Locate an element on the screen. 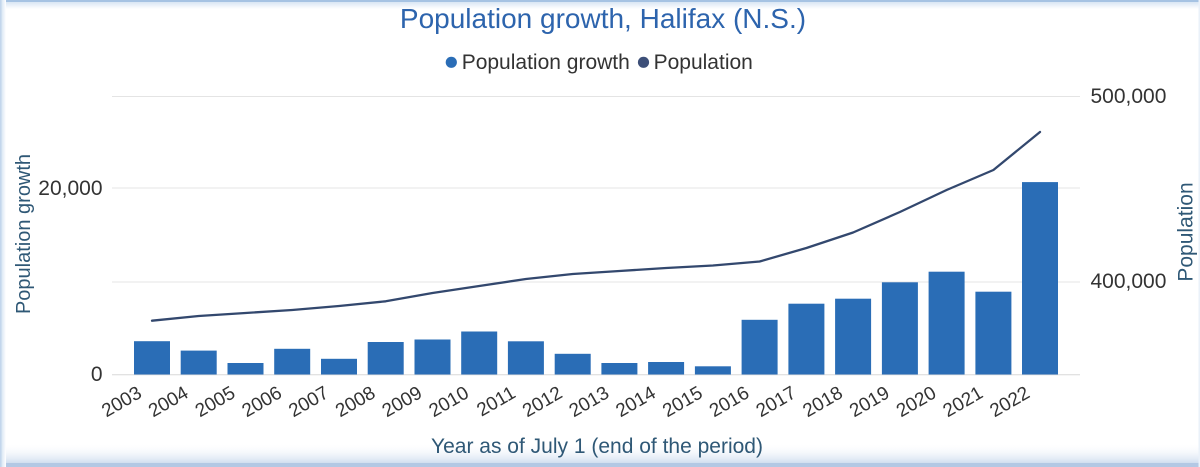  svg-text:Population growth, Halifax (N.: Population growth, Halifax (N.S.) is located at coordinates (603, 18).